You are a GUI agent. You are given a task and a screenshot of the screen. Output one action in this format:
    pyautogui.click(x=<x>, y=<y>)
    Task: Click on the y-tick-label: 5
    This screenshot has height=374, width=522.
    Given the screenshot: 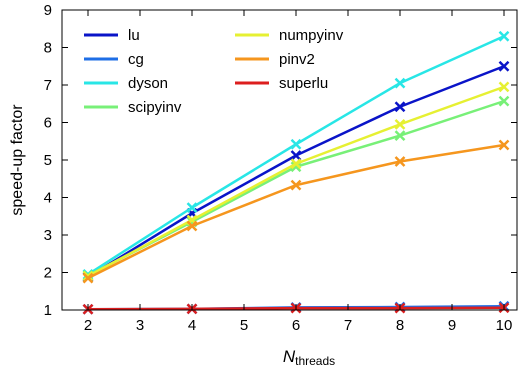 What is the action you would take?
    pyautogui.click(x=48, y=160)
    